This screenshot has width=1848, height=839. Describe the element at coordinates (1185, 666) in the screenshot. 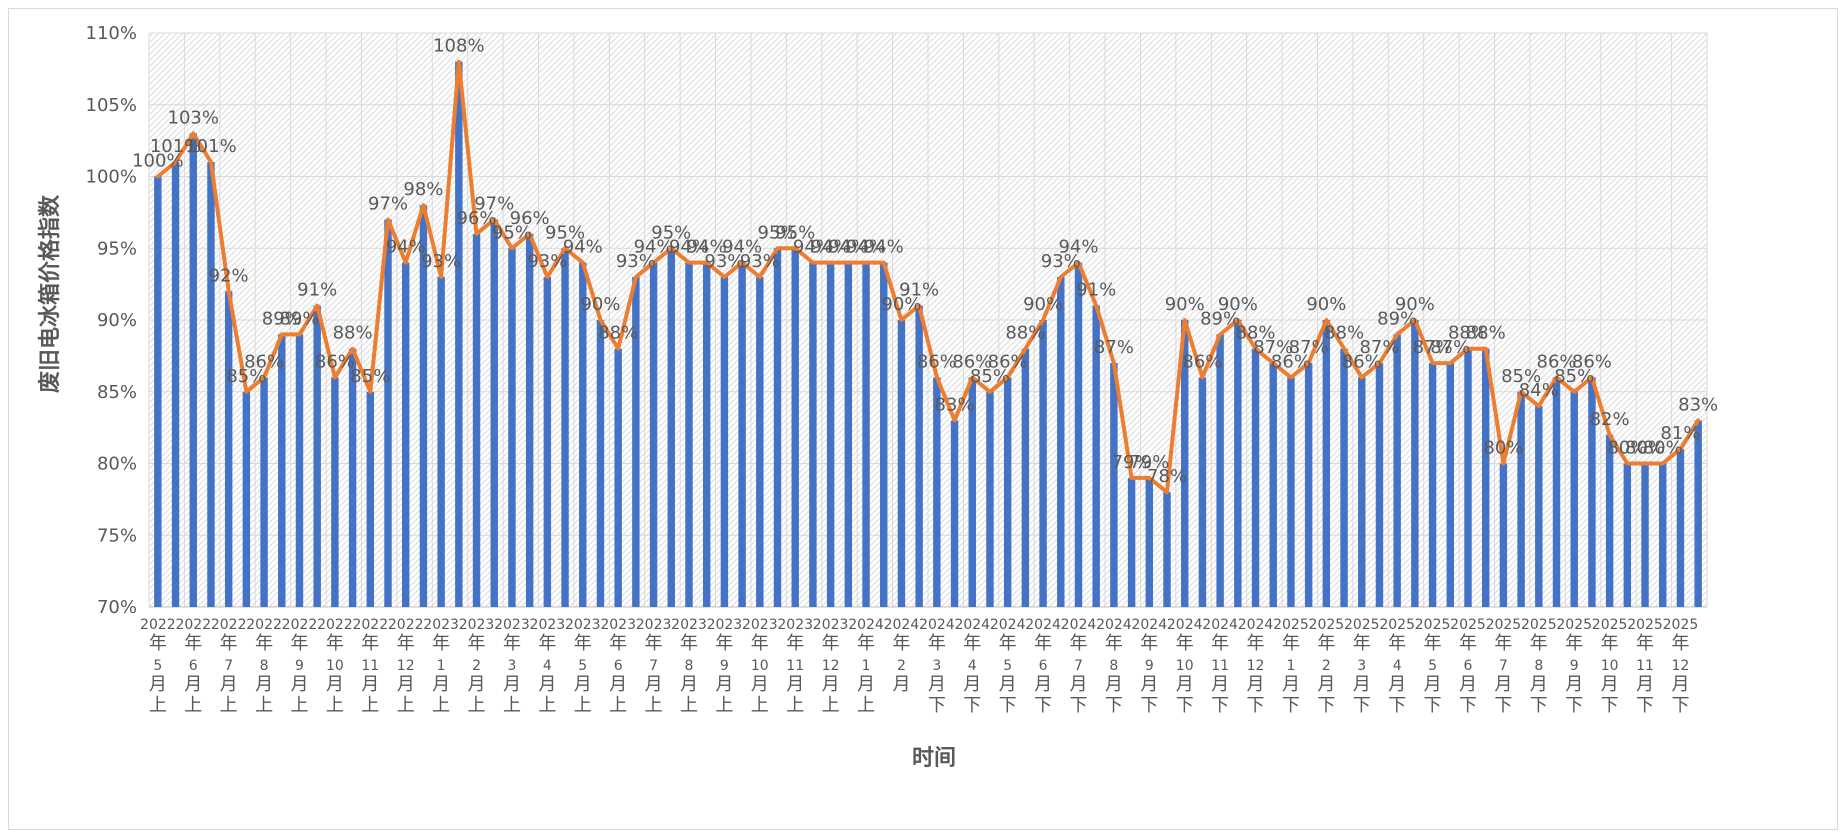

I see `x-tick-label: 2024 年 10 月下` at that location.